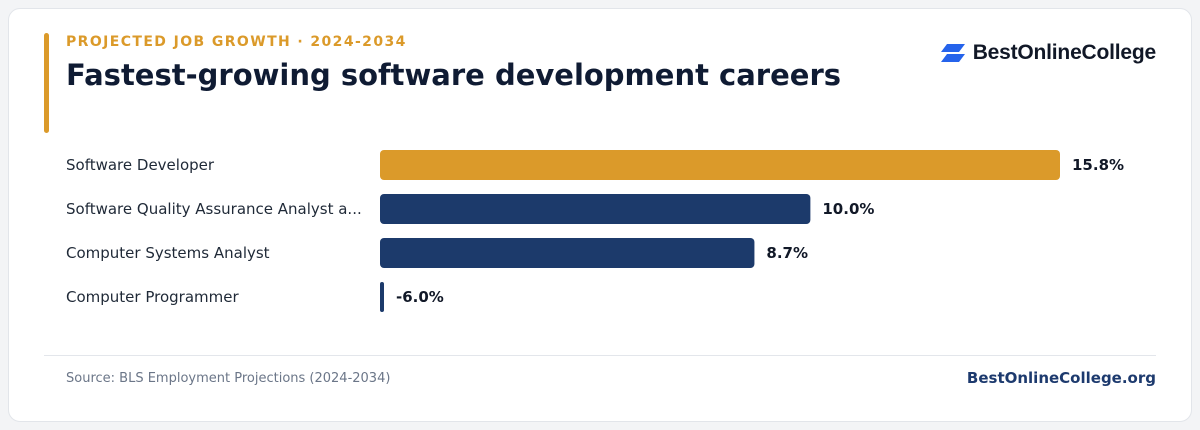 This screenshot has width=1200, height=430. I want to click on value-label: 8.7%, so click(787, 253).